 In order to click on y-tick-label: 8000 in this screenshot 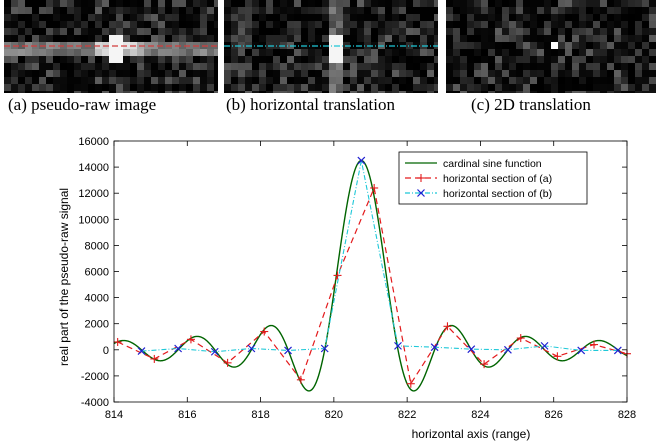, I will do `click(97, 246)`.